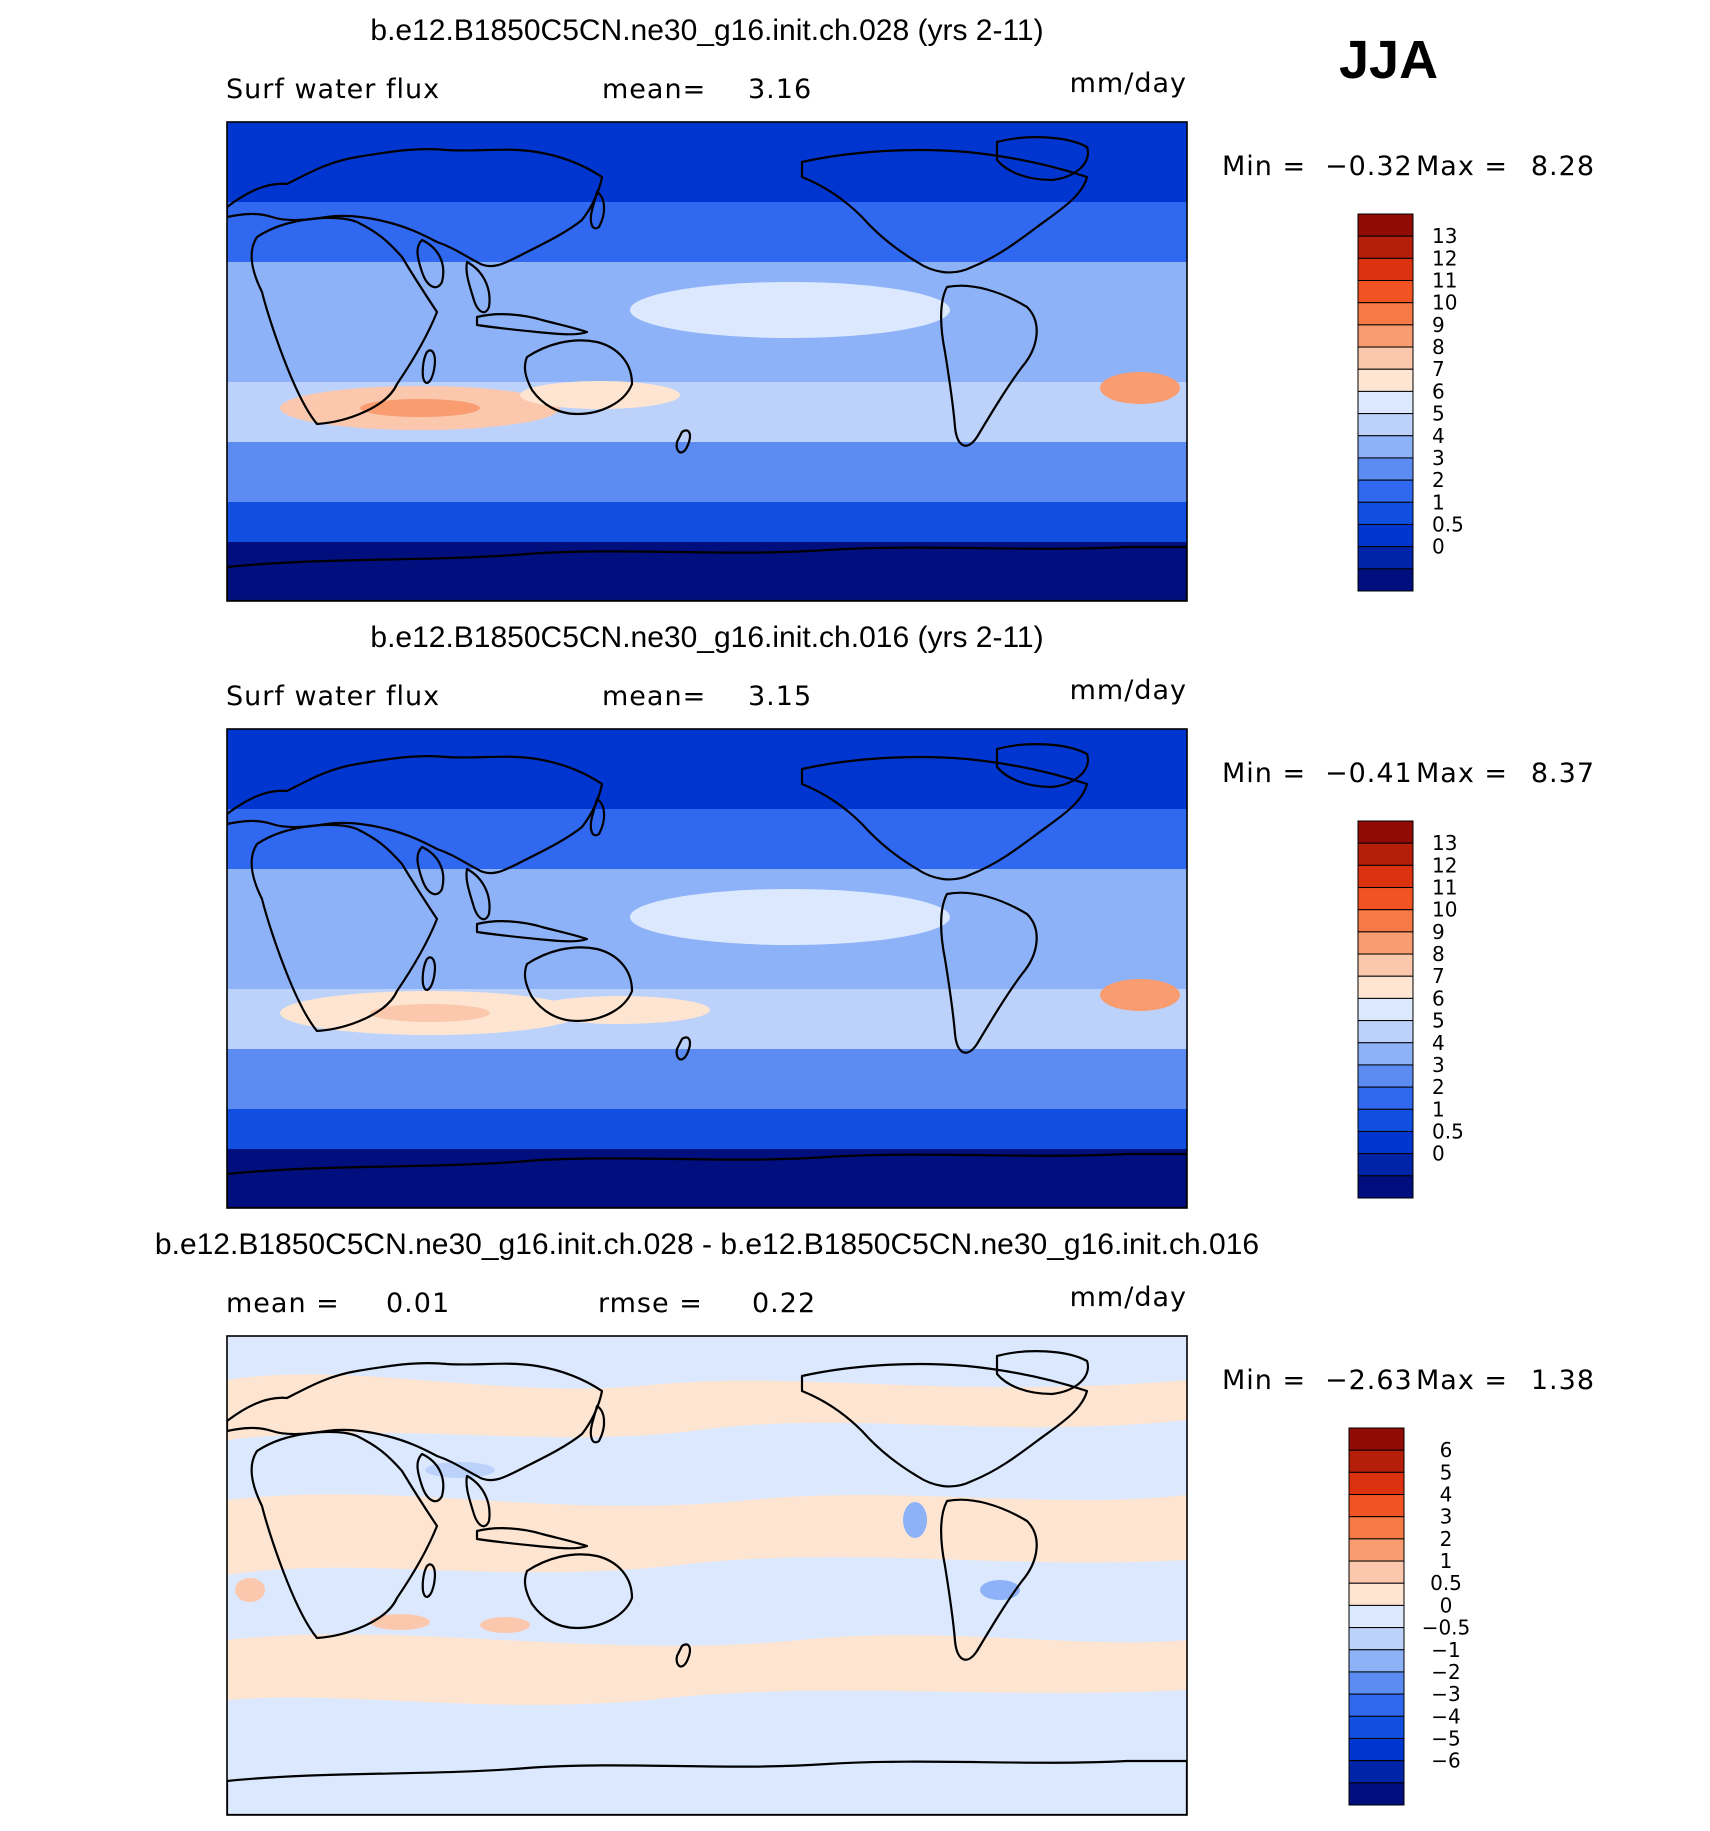 The height and width of the screenshot is (1831, 1710). What do you see at coordinates (1264, 166) in the screenshot?
I see `panel-1-min-label: Min =` at bounding box center [1264, 166].